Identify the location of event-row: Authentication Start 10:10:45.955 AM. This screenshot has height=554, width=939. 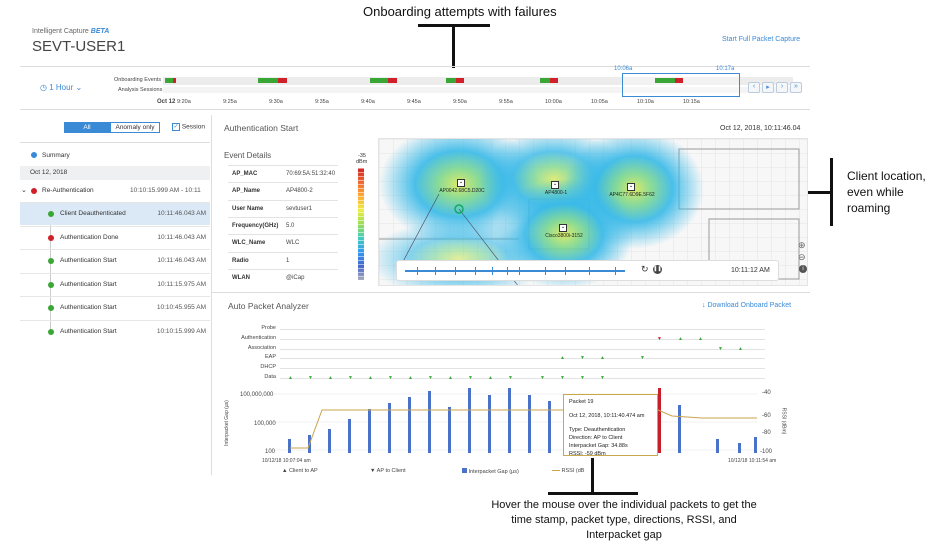
(115, 307).